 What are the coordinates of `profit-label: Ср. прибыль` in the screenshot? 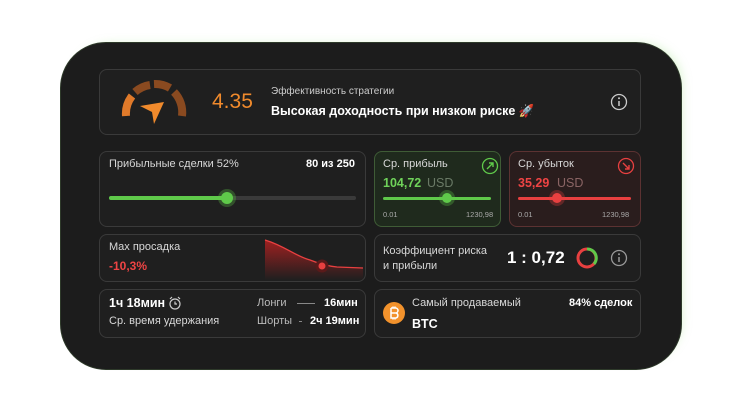 It's located at (415, 164).